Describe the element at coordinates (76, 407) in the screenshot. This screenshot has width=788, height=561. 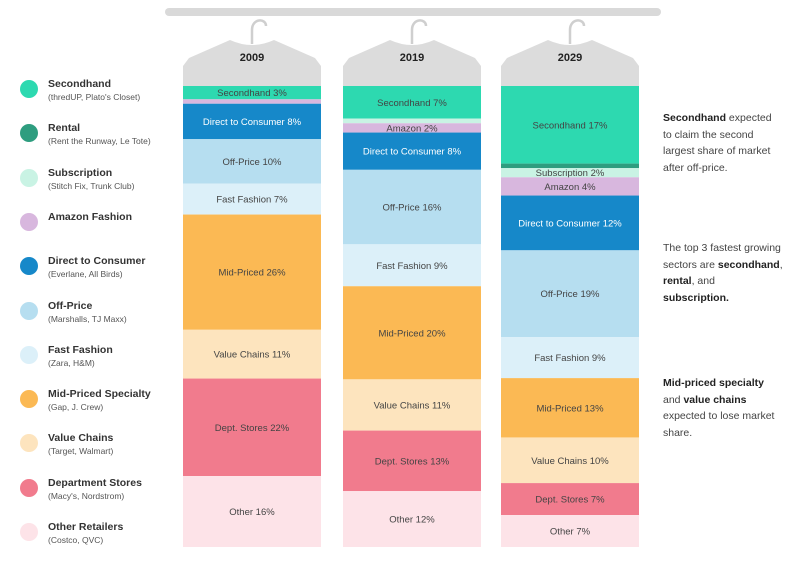
I see `legend-subtitle: (Gap, J. Crew)` at that location.